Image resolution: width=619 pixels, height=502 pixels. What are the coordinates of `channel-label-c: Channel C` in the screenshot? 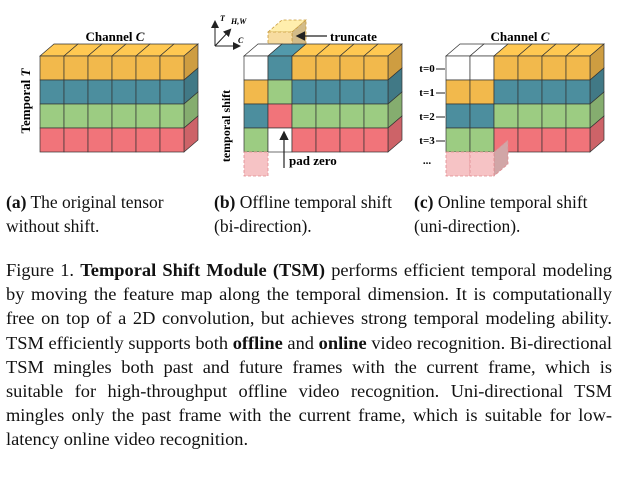 It's located at (520, 36).